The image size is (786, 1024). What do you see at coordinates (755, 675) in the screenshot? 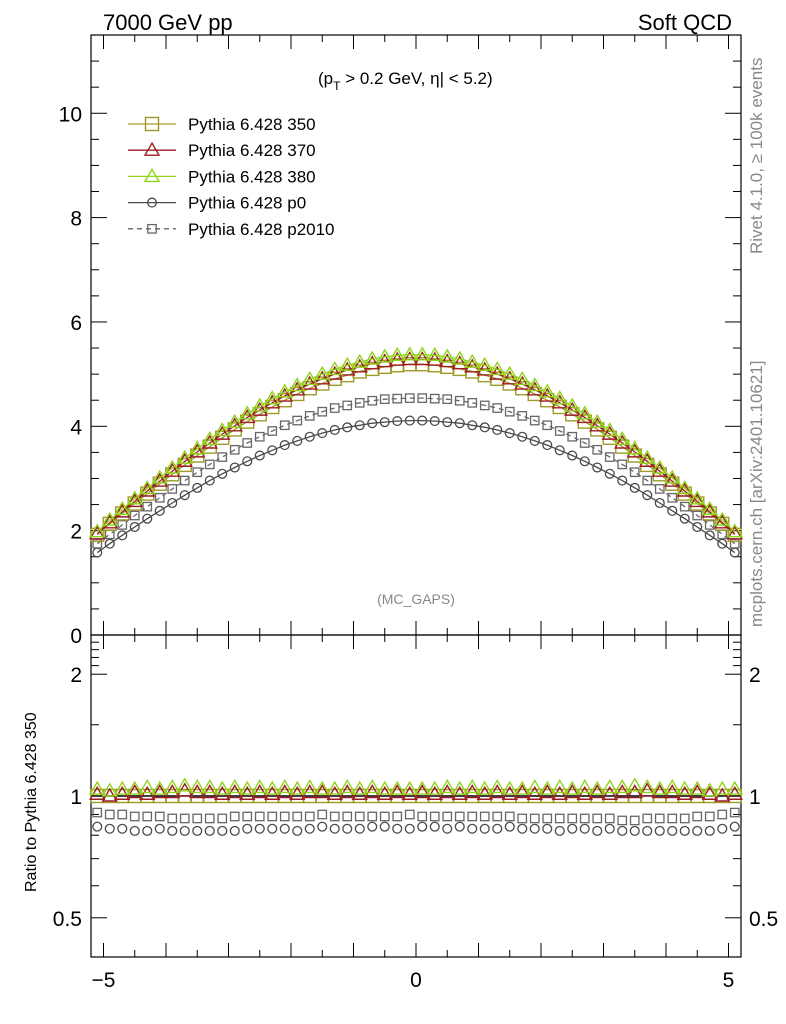
I see `ratio-ytick-label-right: 2` at bounding box center [755, 675].